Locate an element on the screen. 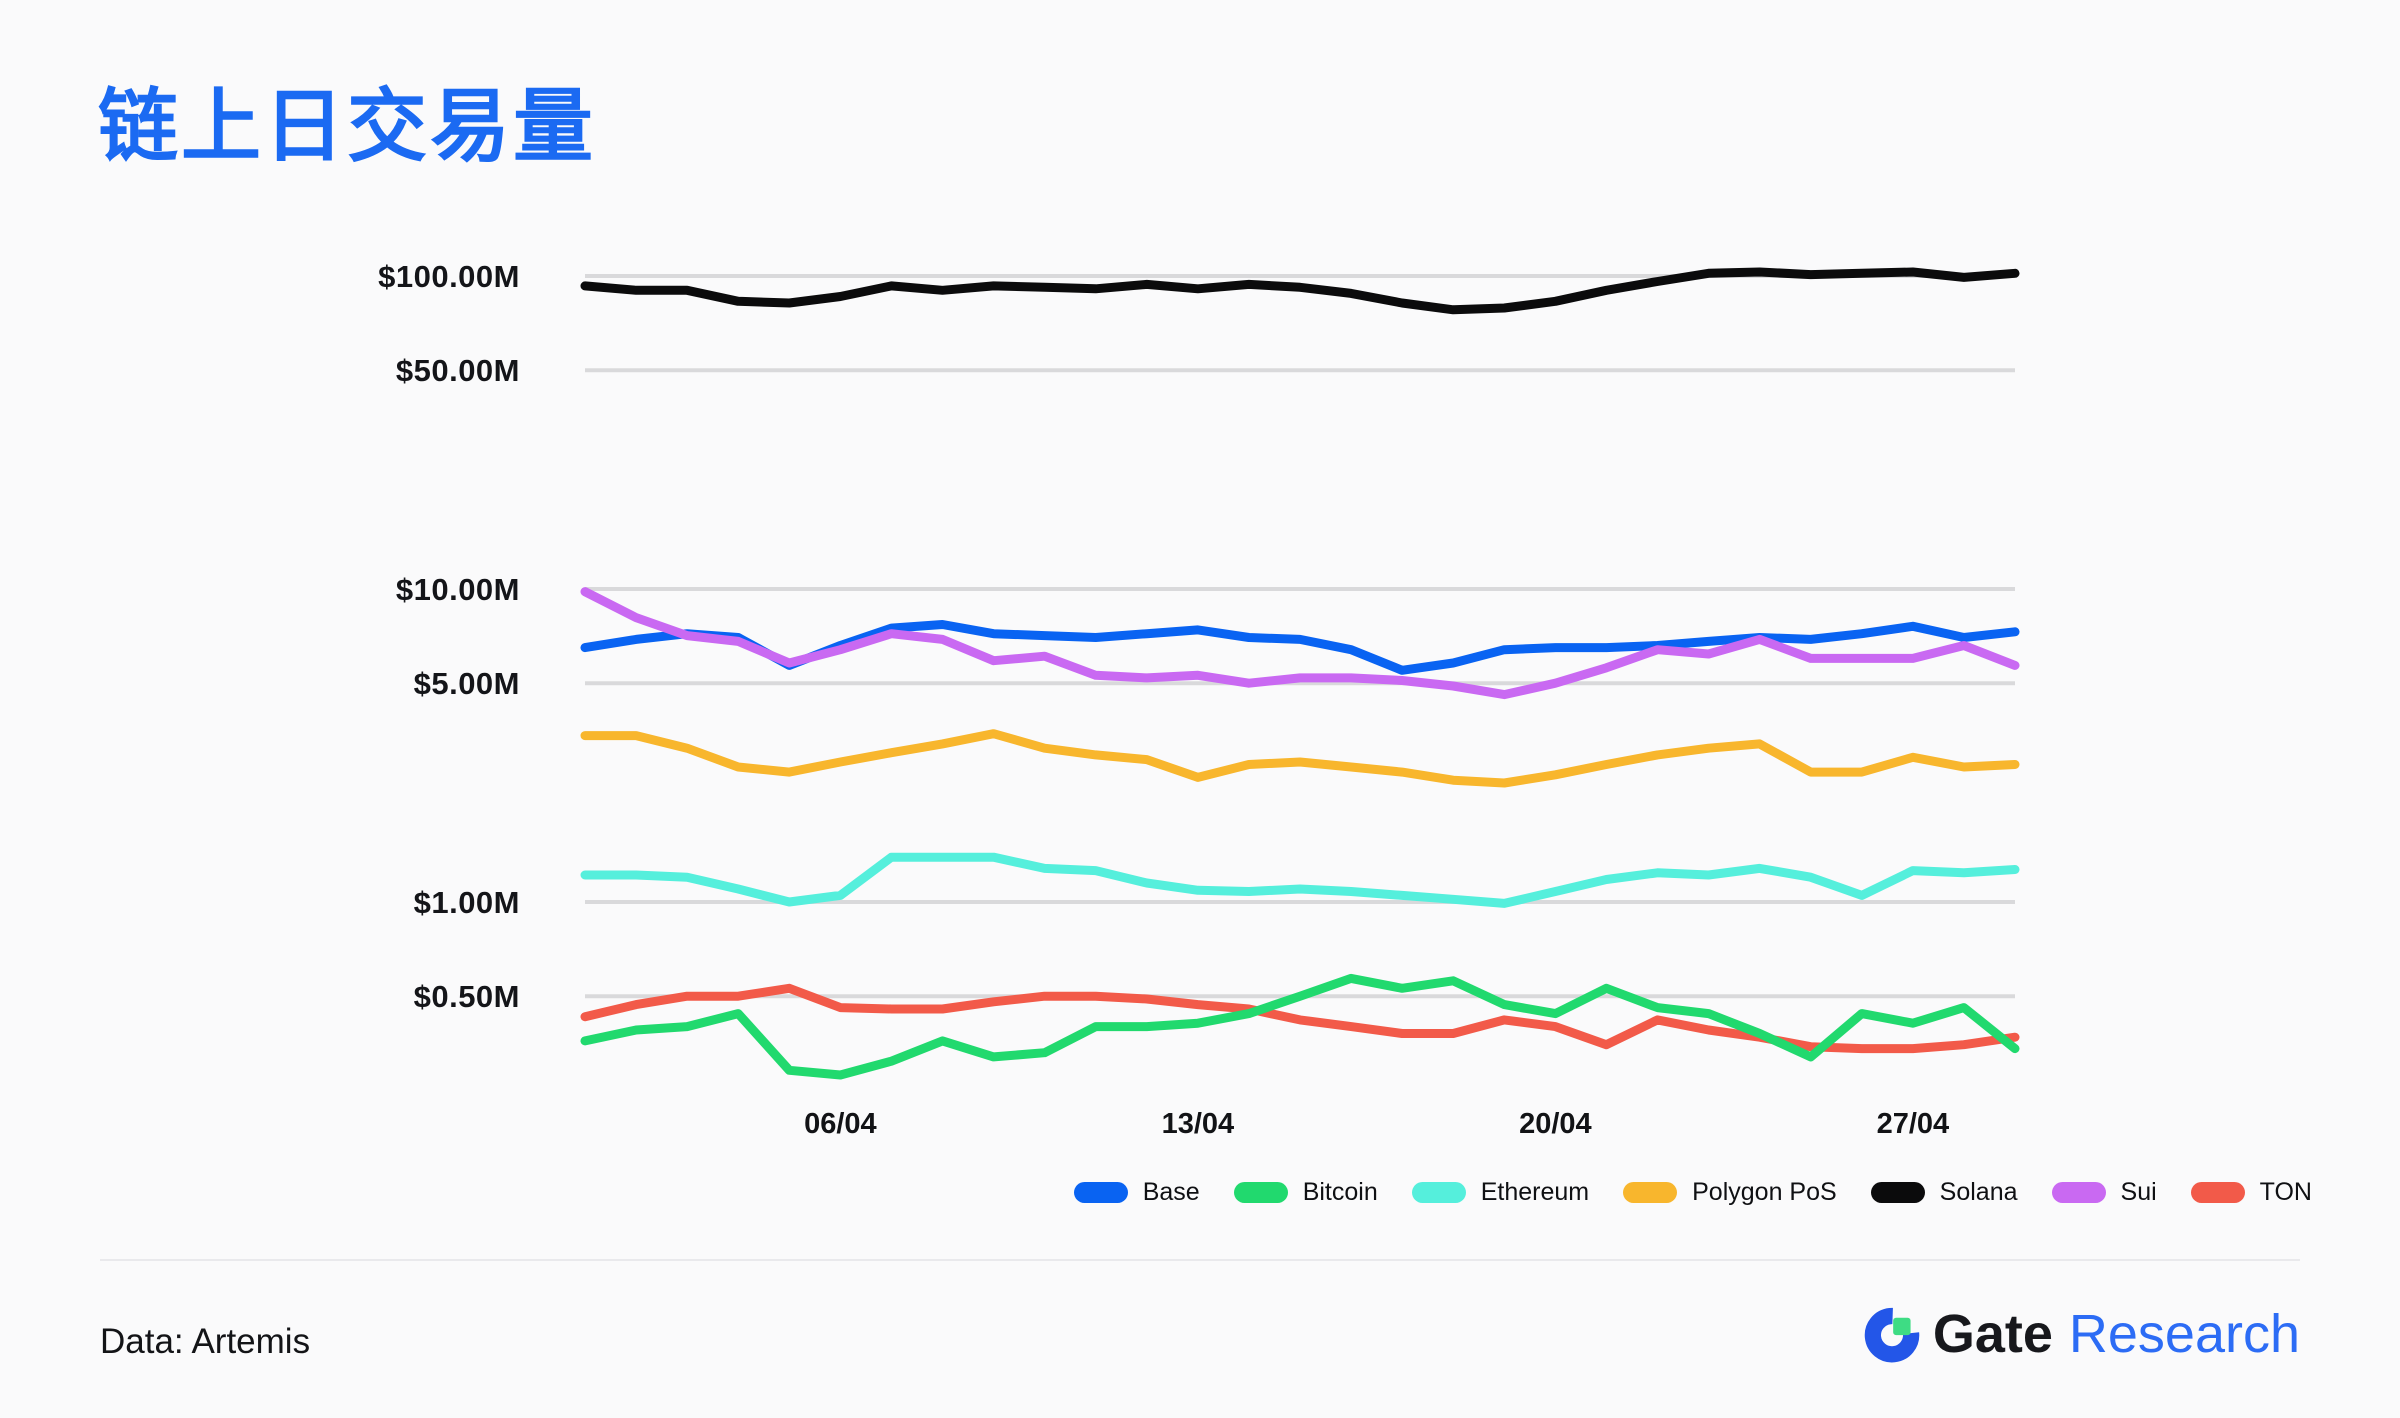 The height and width of the screenshot is (1418, 2400). legend-item-sui: Sui is located at coordinates (2104, 1192).